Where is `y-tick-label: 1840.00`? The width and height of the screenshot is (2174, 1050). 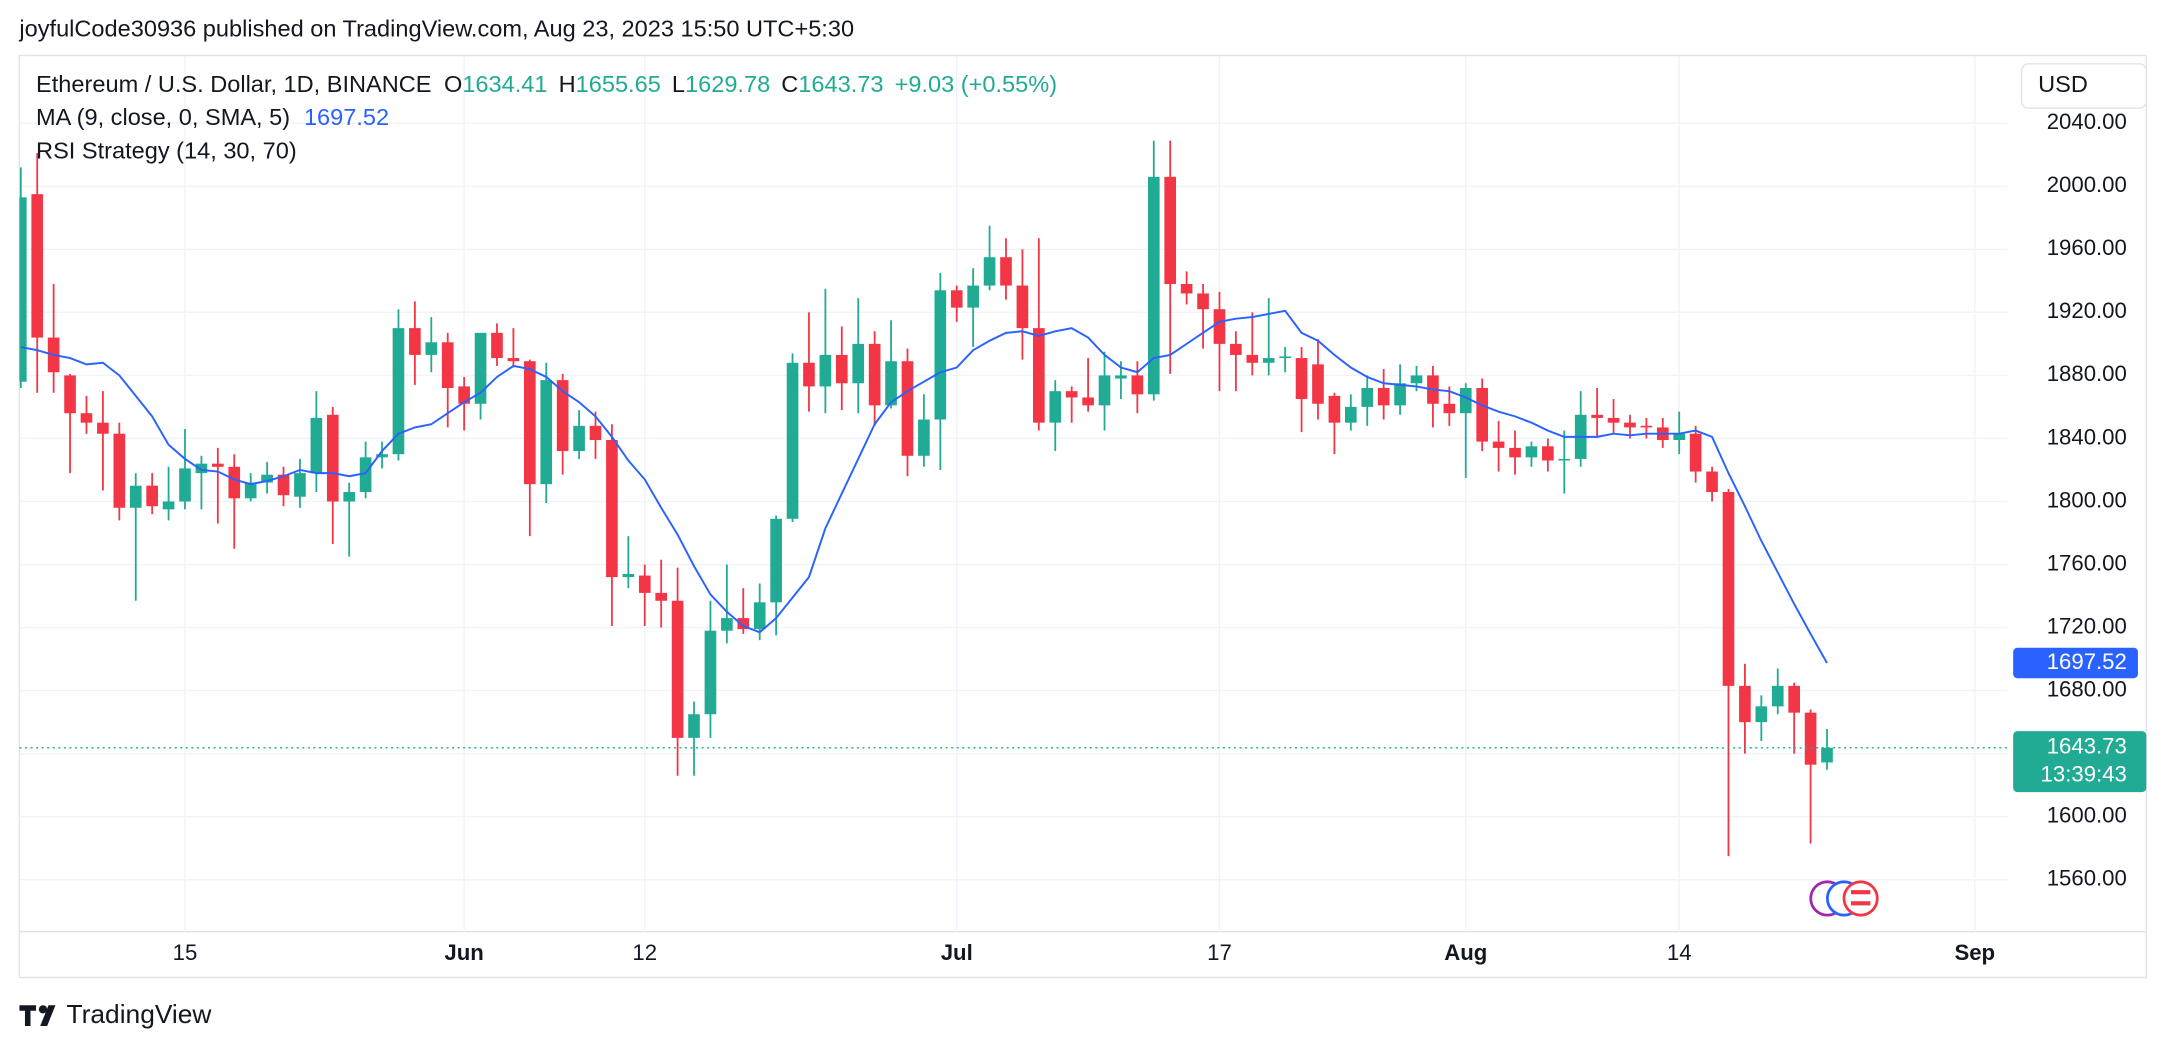 y-tick-label: 1840.00 is located at coordinates (2087, 436).